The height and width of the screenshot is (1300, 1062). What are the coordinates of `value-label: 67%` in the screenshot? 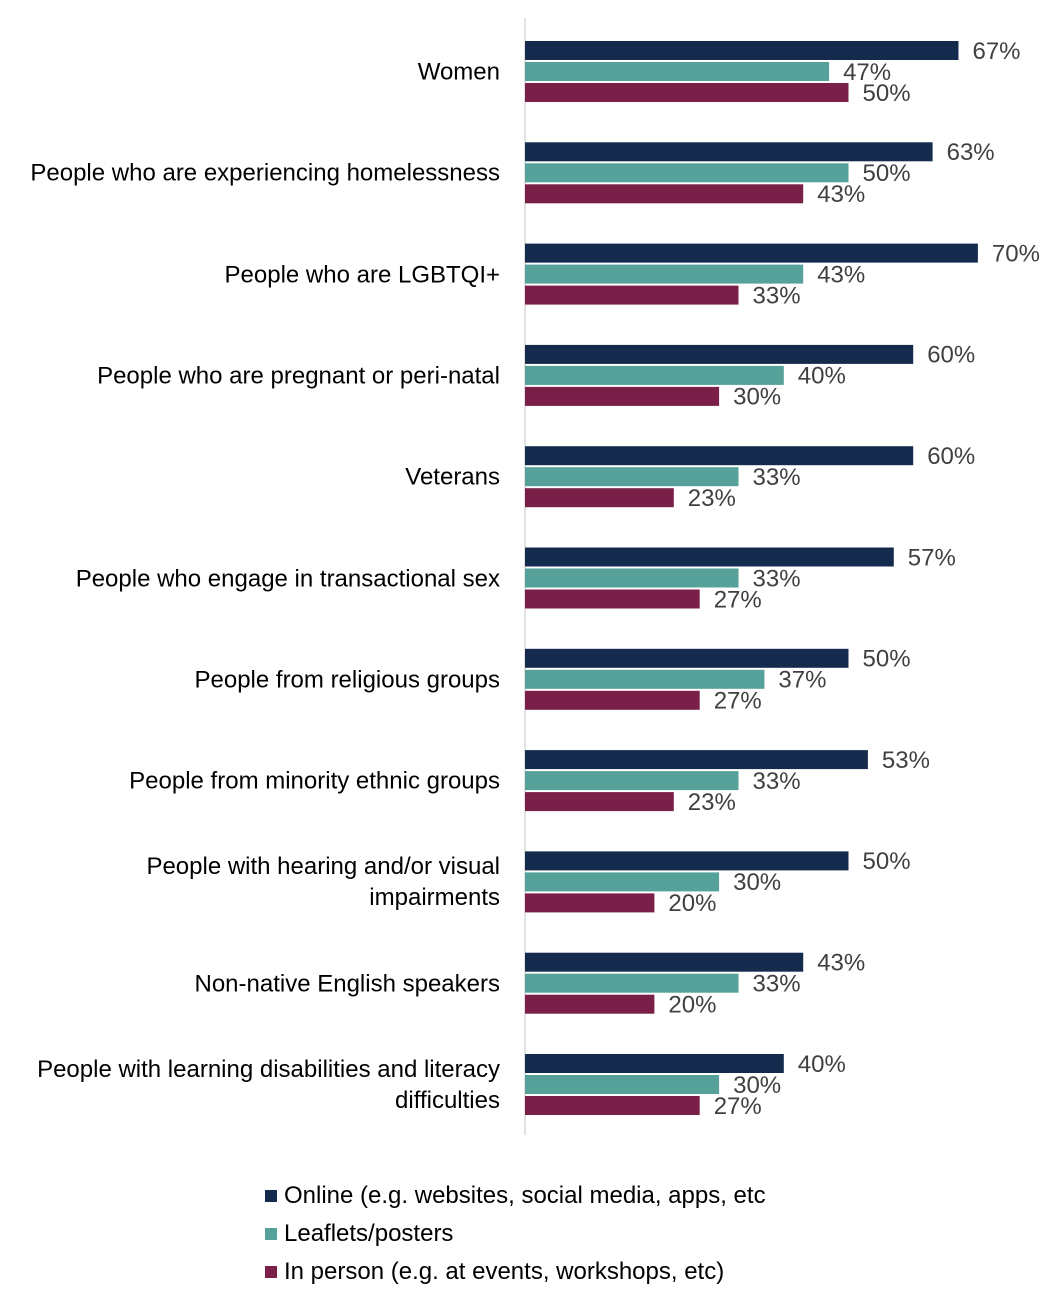 It's located at (996, 51).